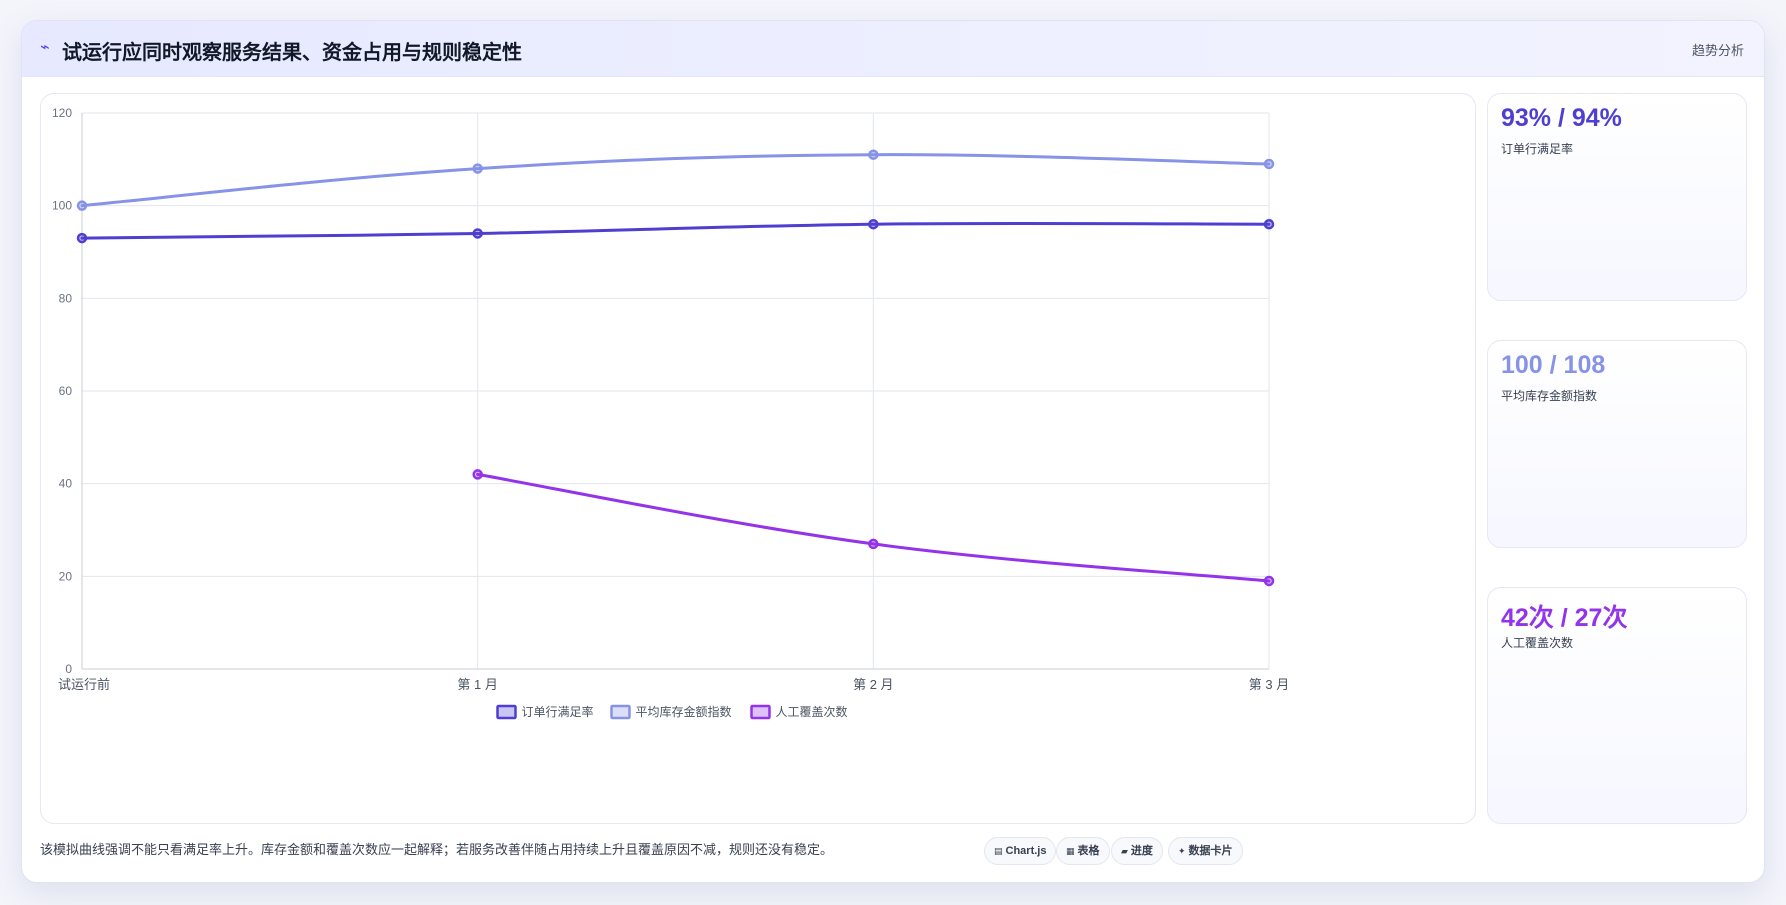  Describe the element at coordinates (62, 206) in the screenshot. I see `y-tick-label: 100` at that location.